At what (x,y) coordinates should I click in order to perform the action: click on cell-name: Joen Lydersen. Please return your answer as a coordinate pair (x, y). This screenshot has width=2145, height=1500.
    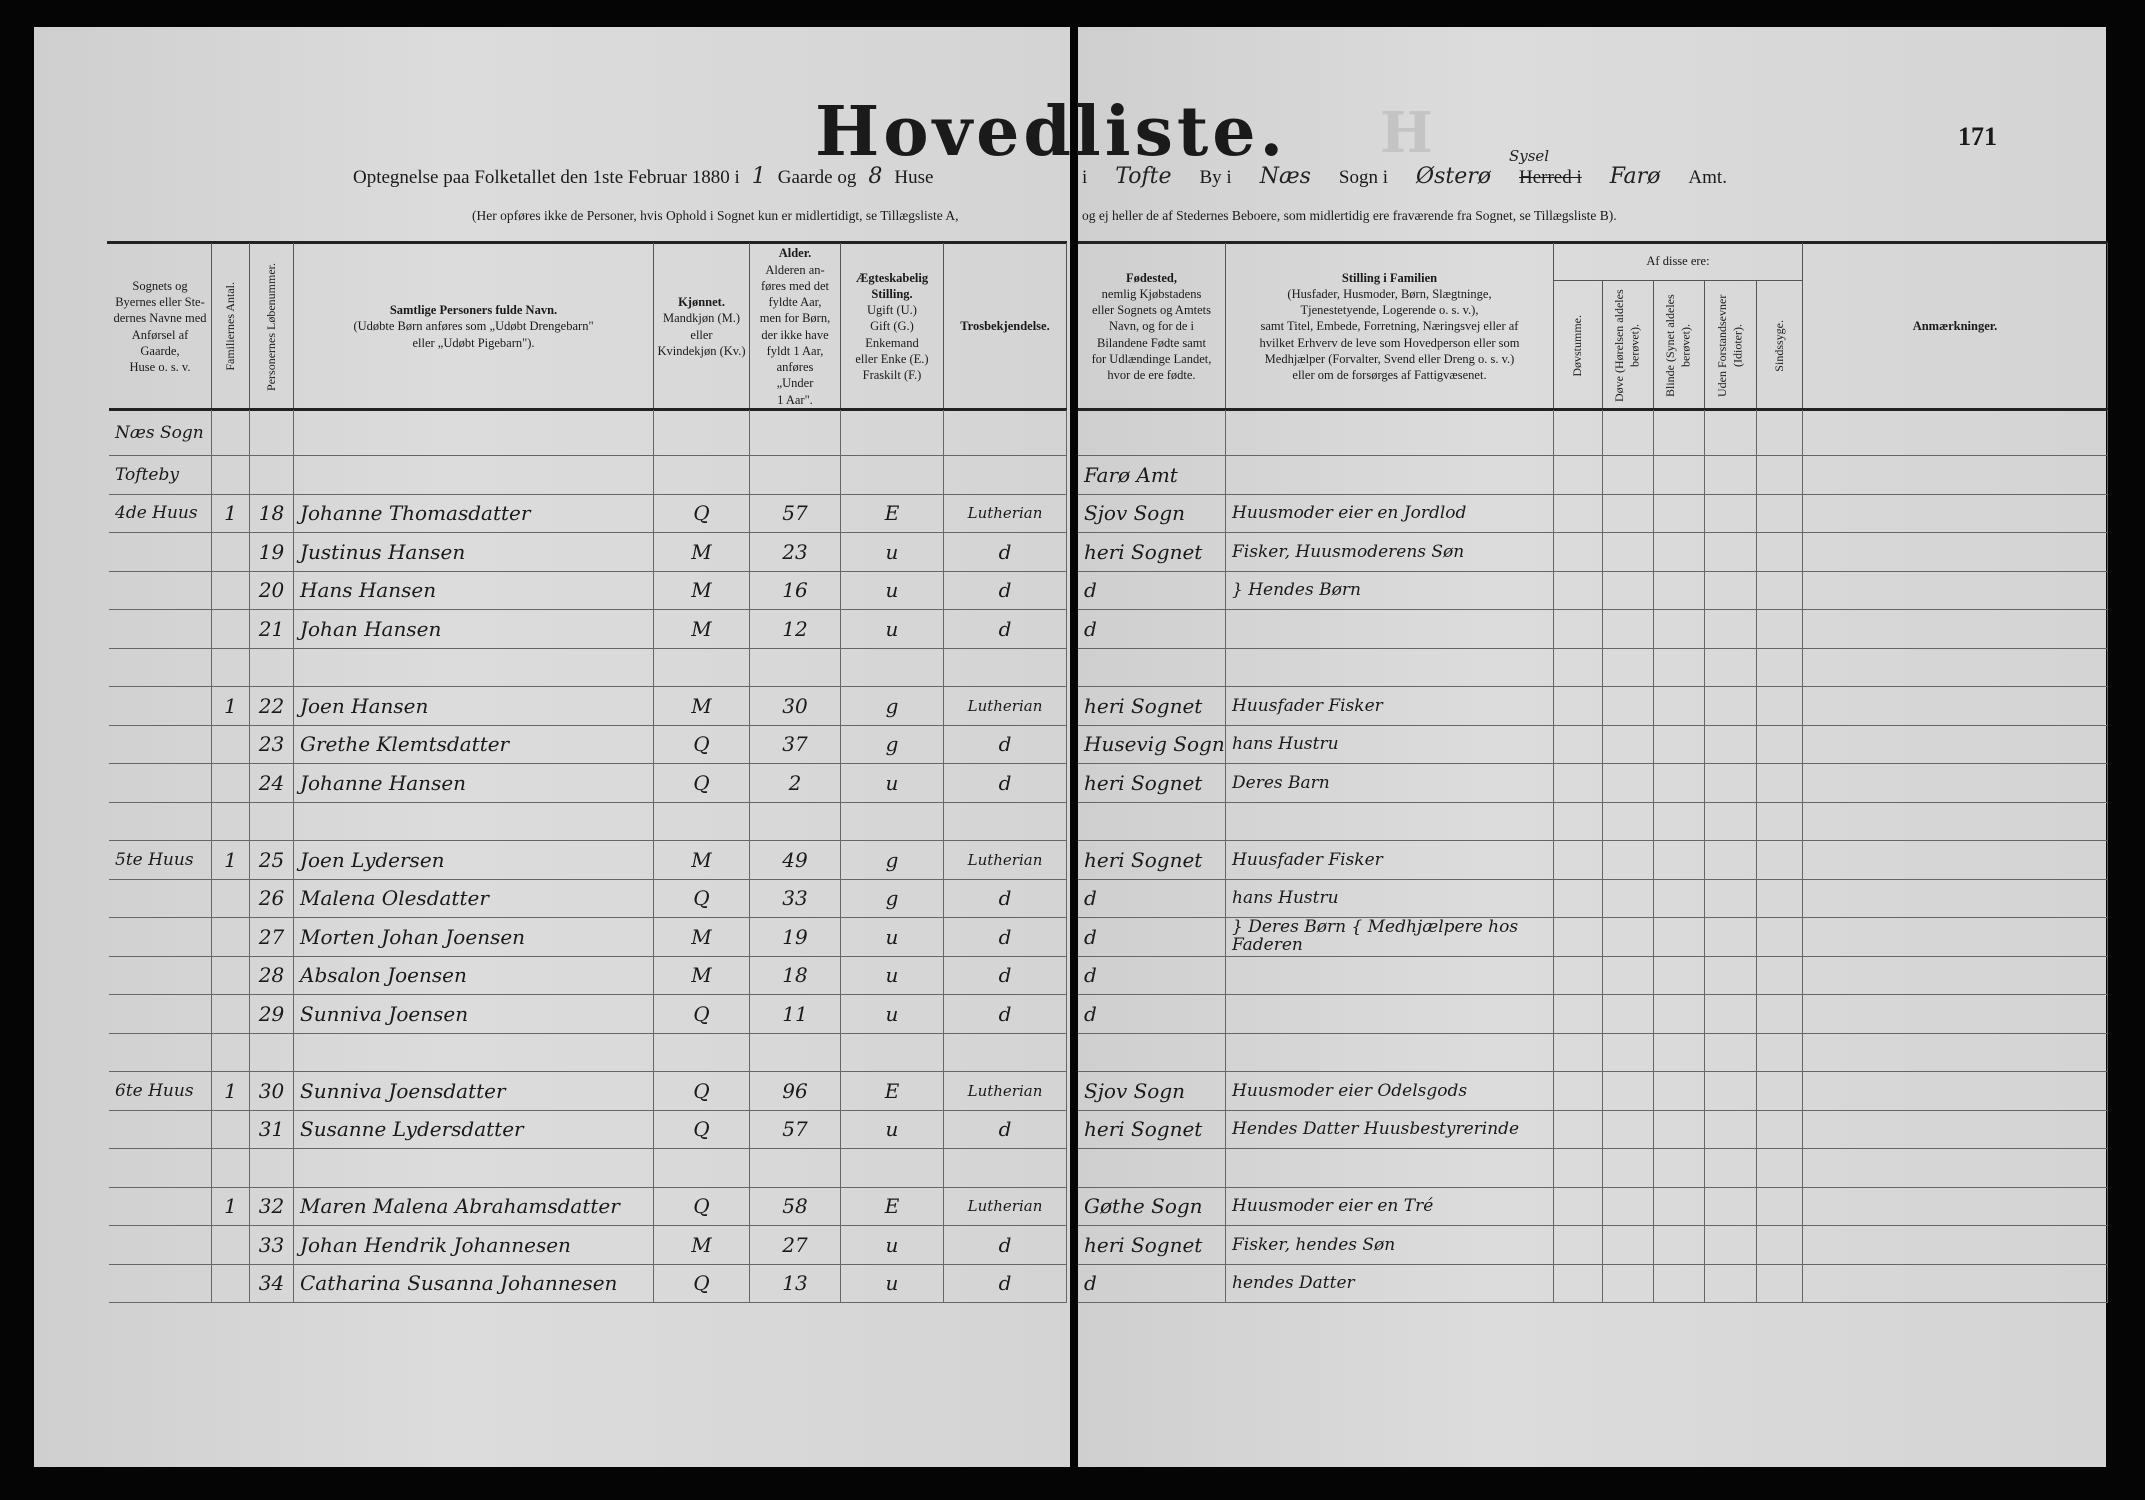
    Looking at the image, I should click on (474, 860).